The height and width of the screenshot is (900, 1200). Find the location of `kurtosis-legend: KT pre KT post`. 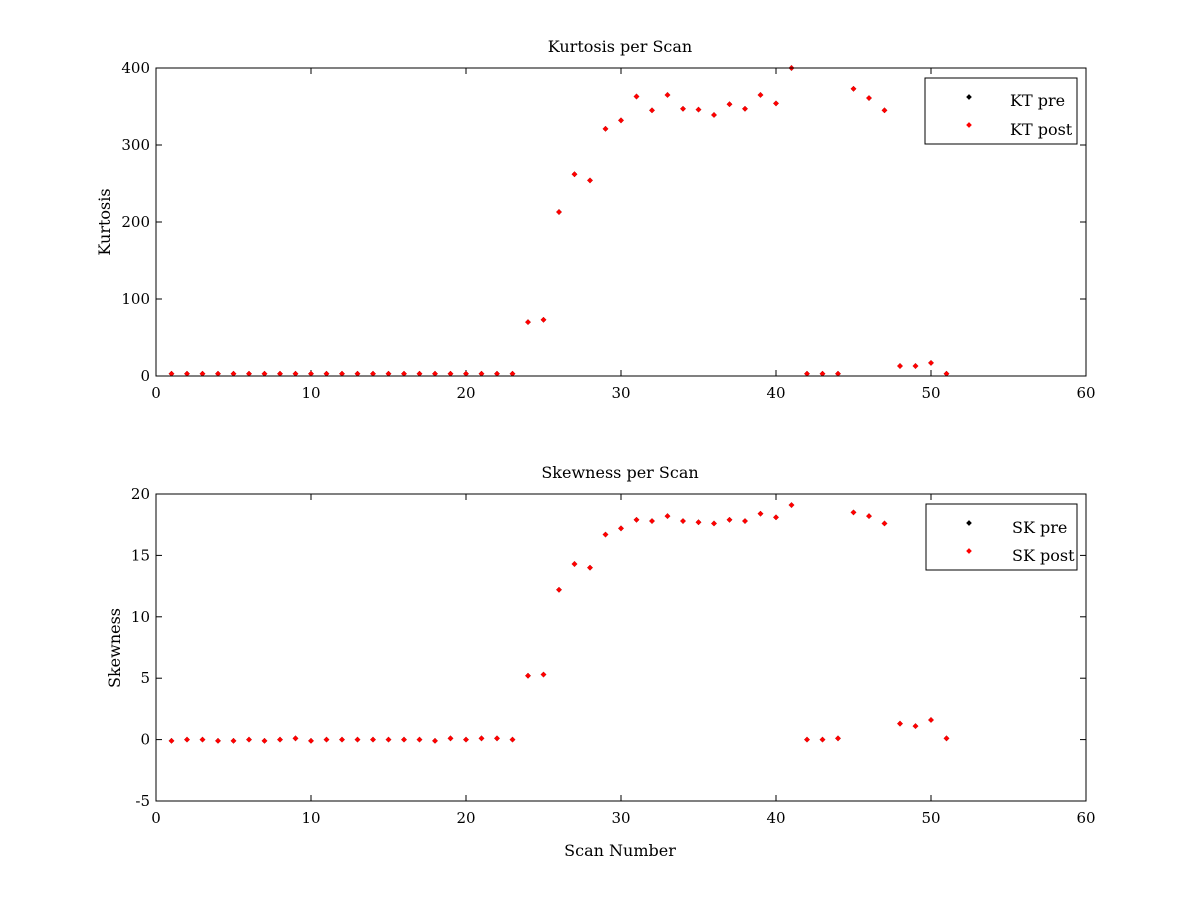

kurtosis-legend: KT pre KT post is located at coordinates (1001, 111).